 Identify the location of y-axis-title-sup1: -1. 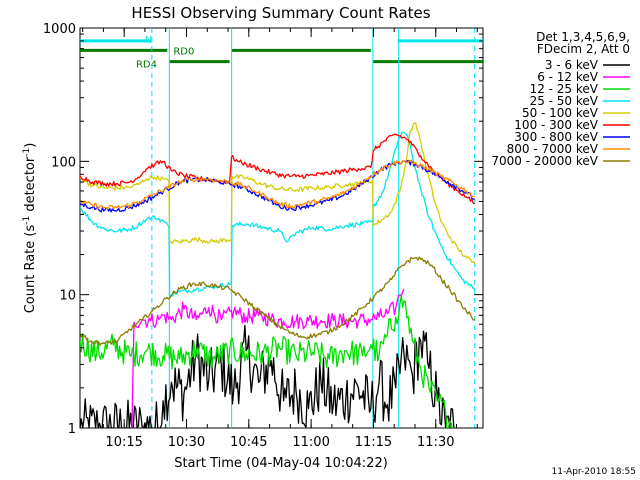
(27, 220).